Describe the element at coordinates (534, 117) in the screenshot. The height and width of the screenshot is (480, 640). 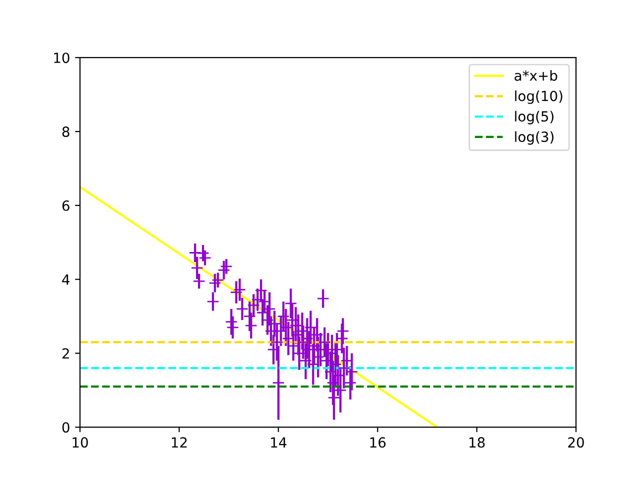
I see `legend-label: log(5)` at that location.